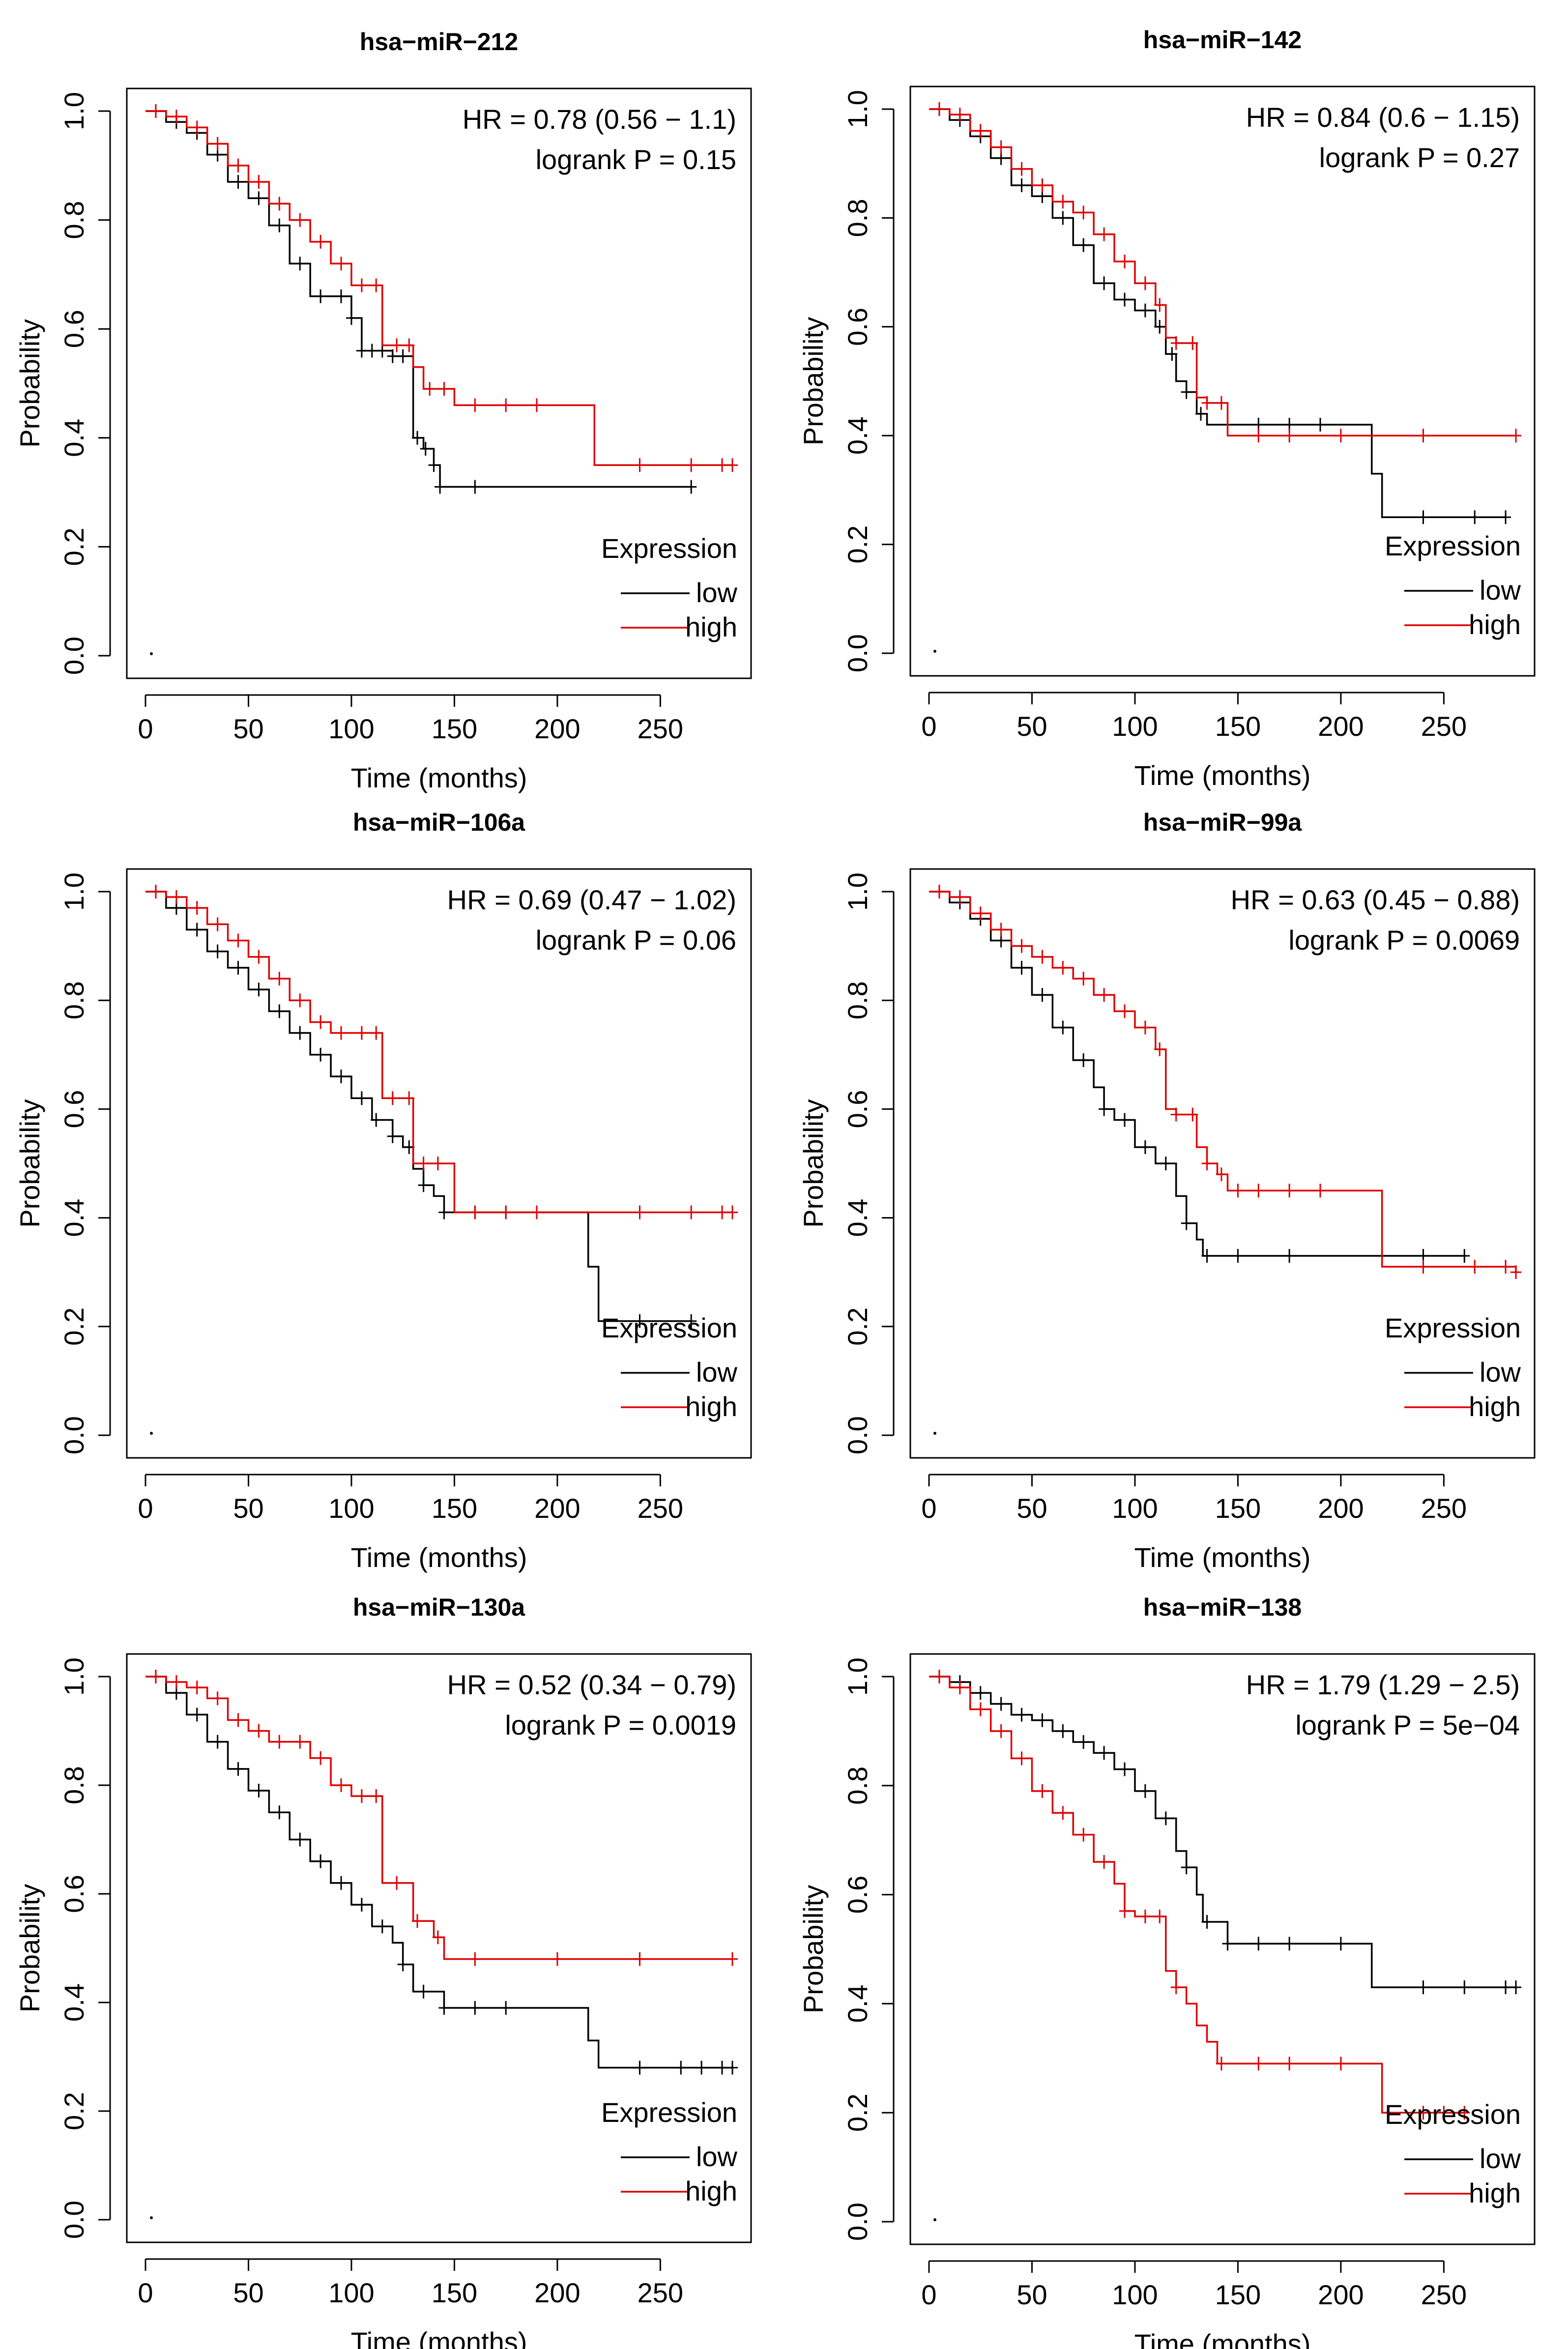  Describe the element at coordinates (1375, 899) in the screenshot. I see `hr-annotation: HR = 0.63 (0.45 − 0.88)` at that location.